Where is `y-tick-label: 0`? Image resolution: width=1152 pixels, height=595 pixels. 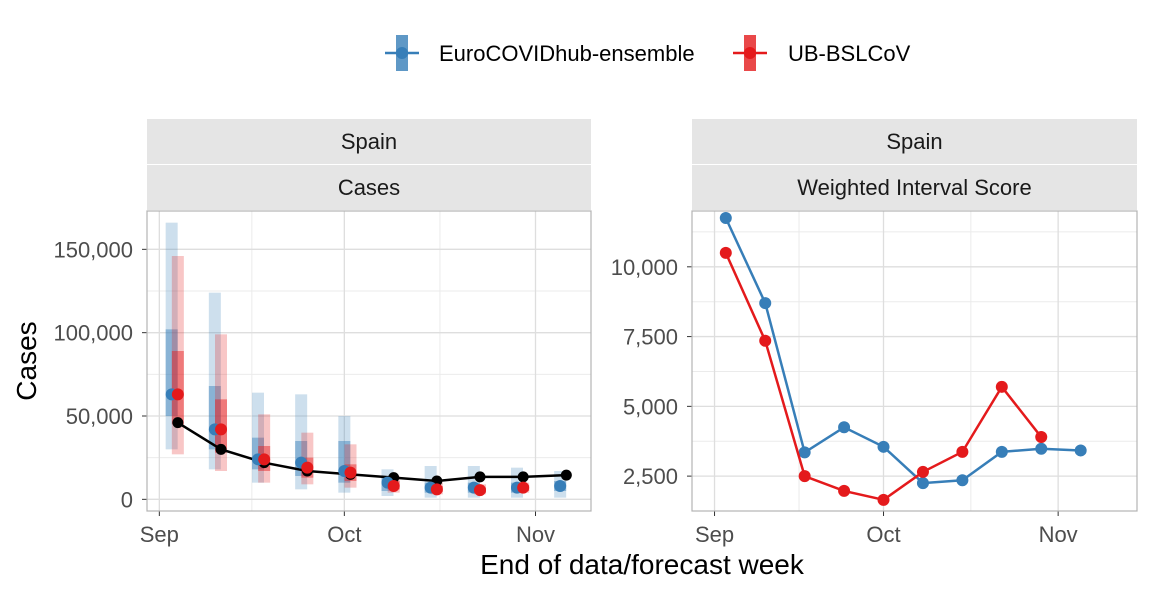 y-tick-label: 0 is located at coordinates (127, 499).